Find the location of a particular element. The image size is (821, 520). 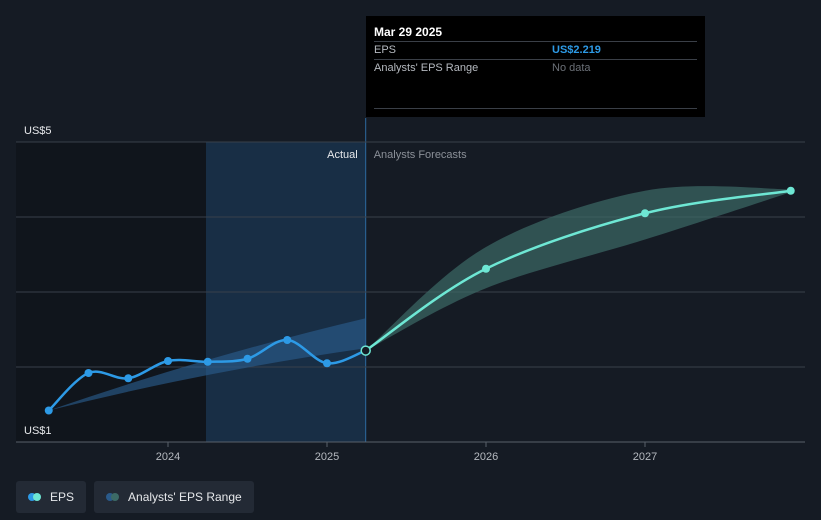

tooltip-row-range: Analysts' EPS Range No data is located at coordinates (535, 68).